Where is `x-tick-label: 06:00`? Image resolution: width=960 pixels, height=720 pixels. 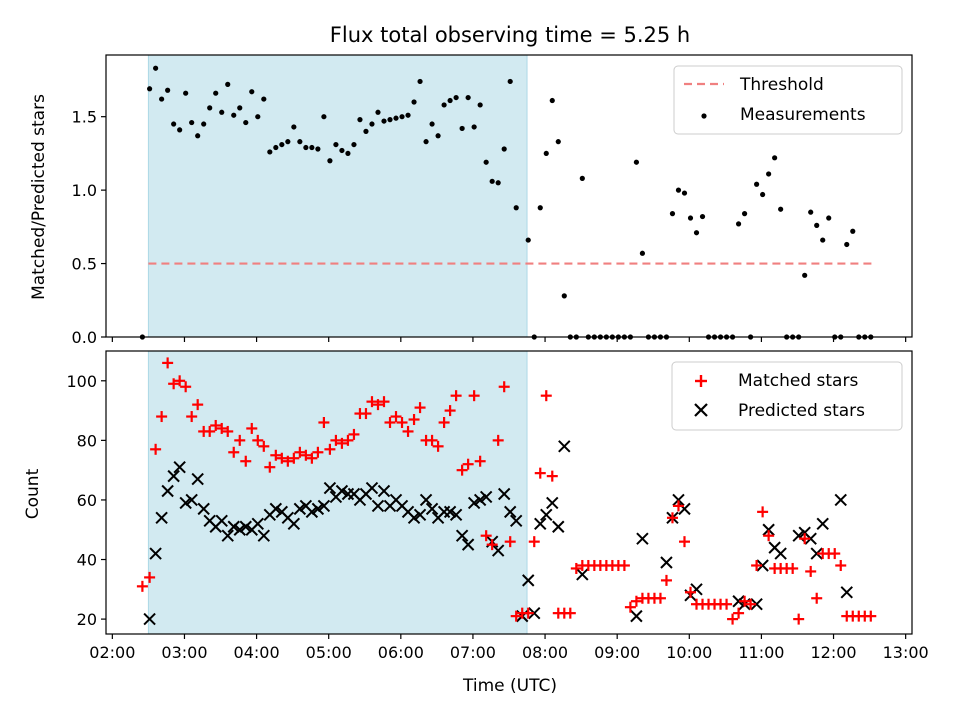 x-tick-label: 06:00 is located at coordinates (401, 652).